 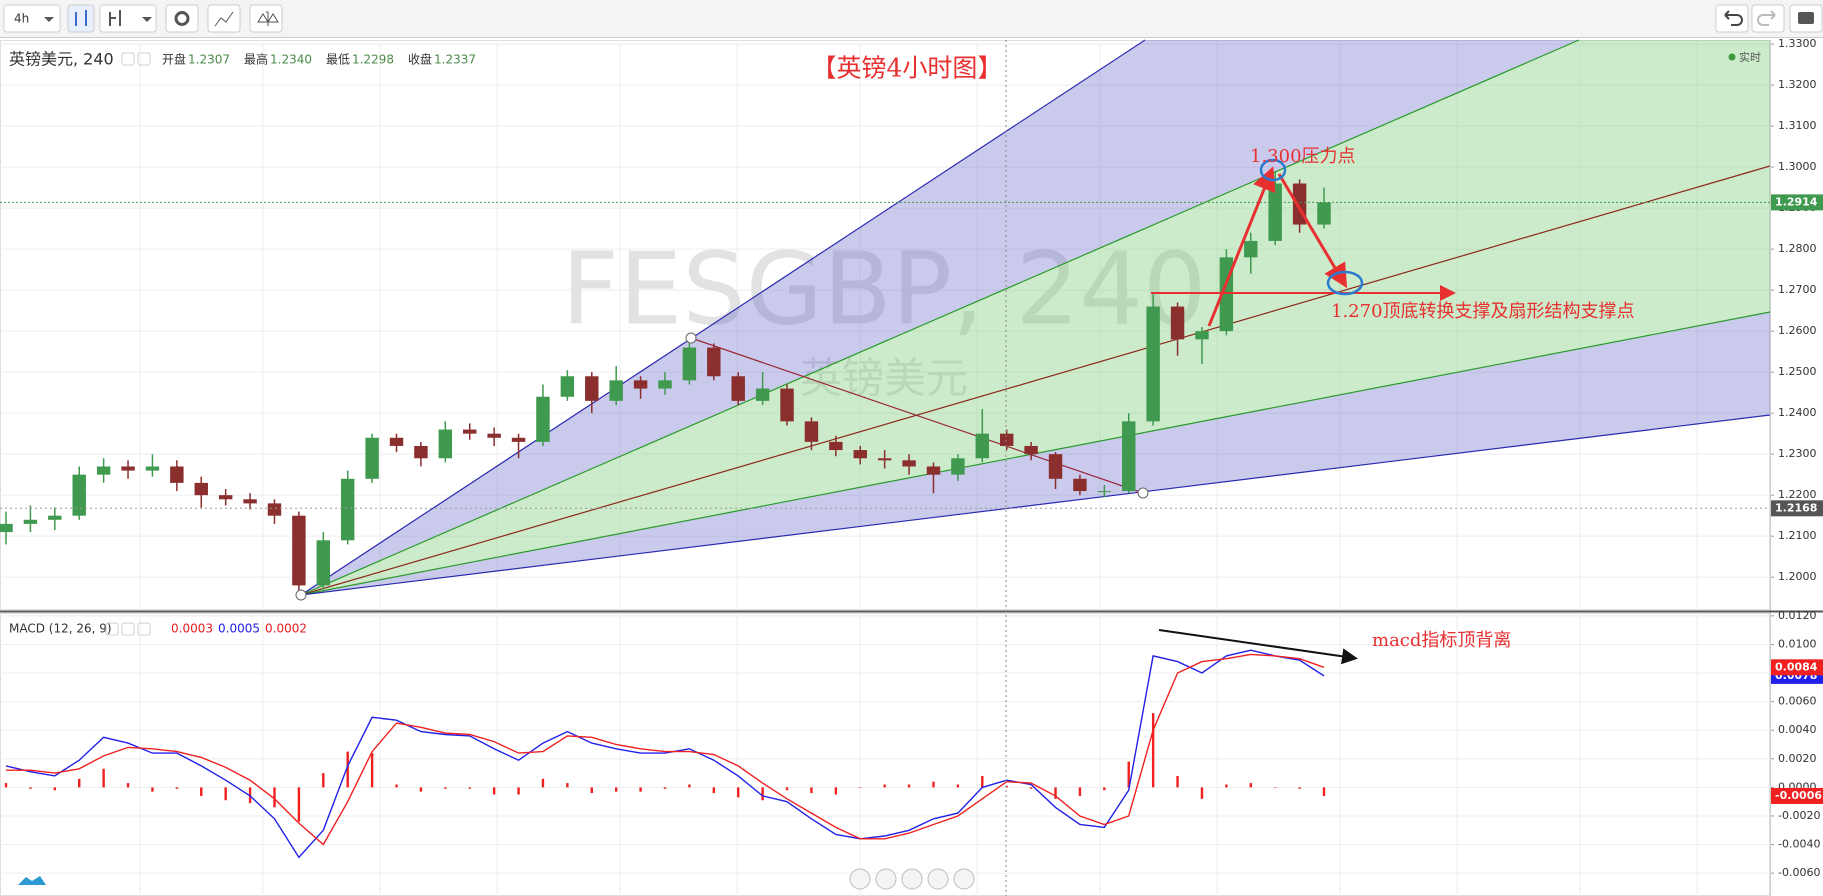 I want to click on y-tick-label: 1.2800, so click(x=1797, y=248).